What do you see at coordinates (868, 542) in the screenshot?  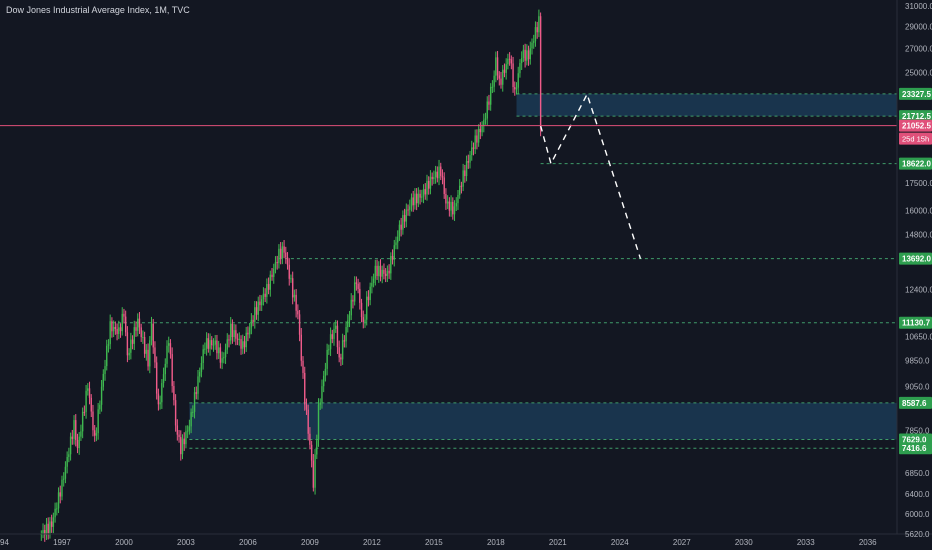 I see `time-tick-label: 2036` at bounding box center [868, 542].